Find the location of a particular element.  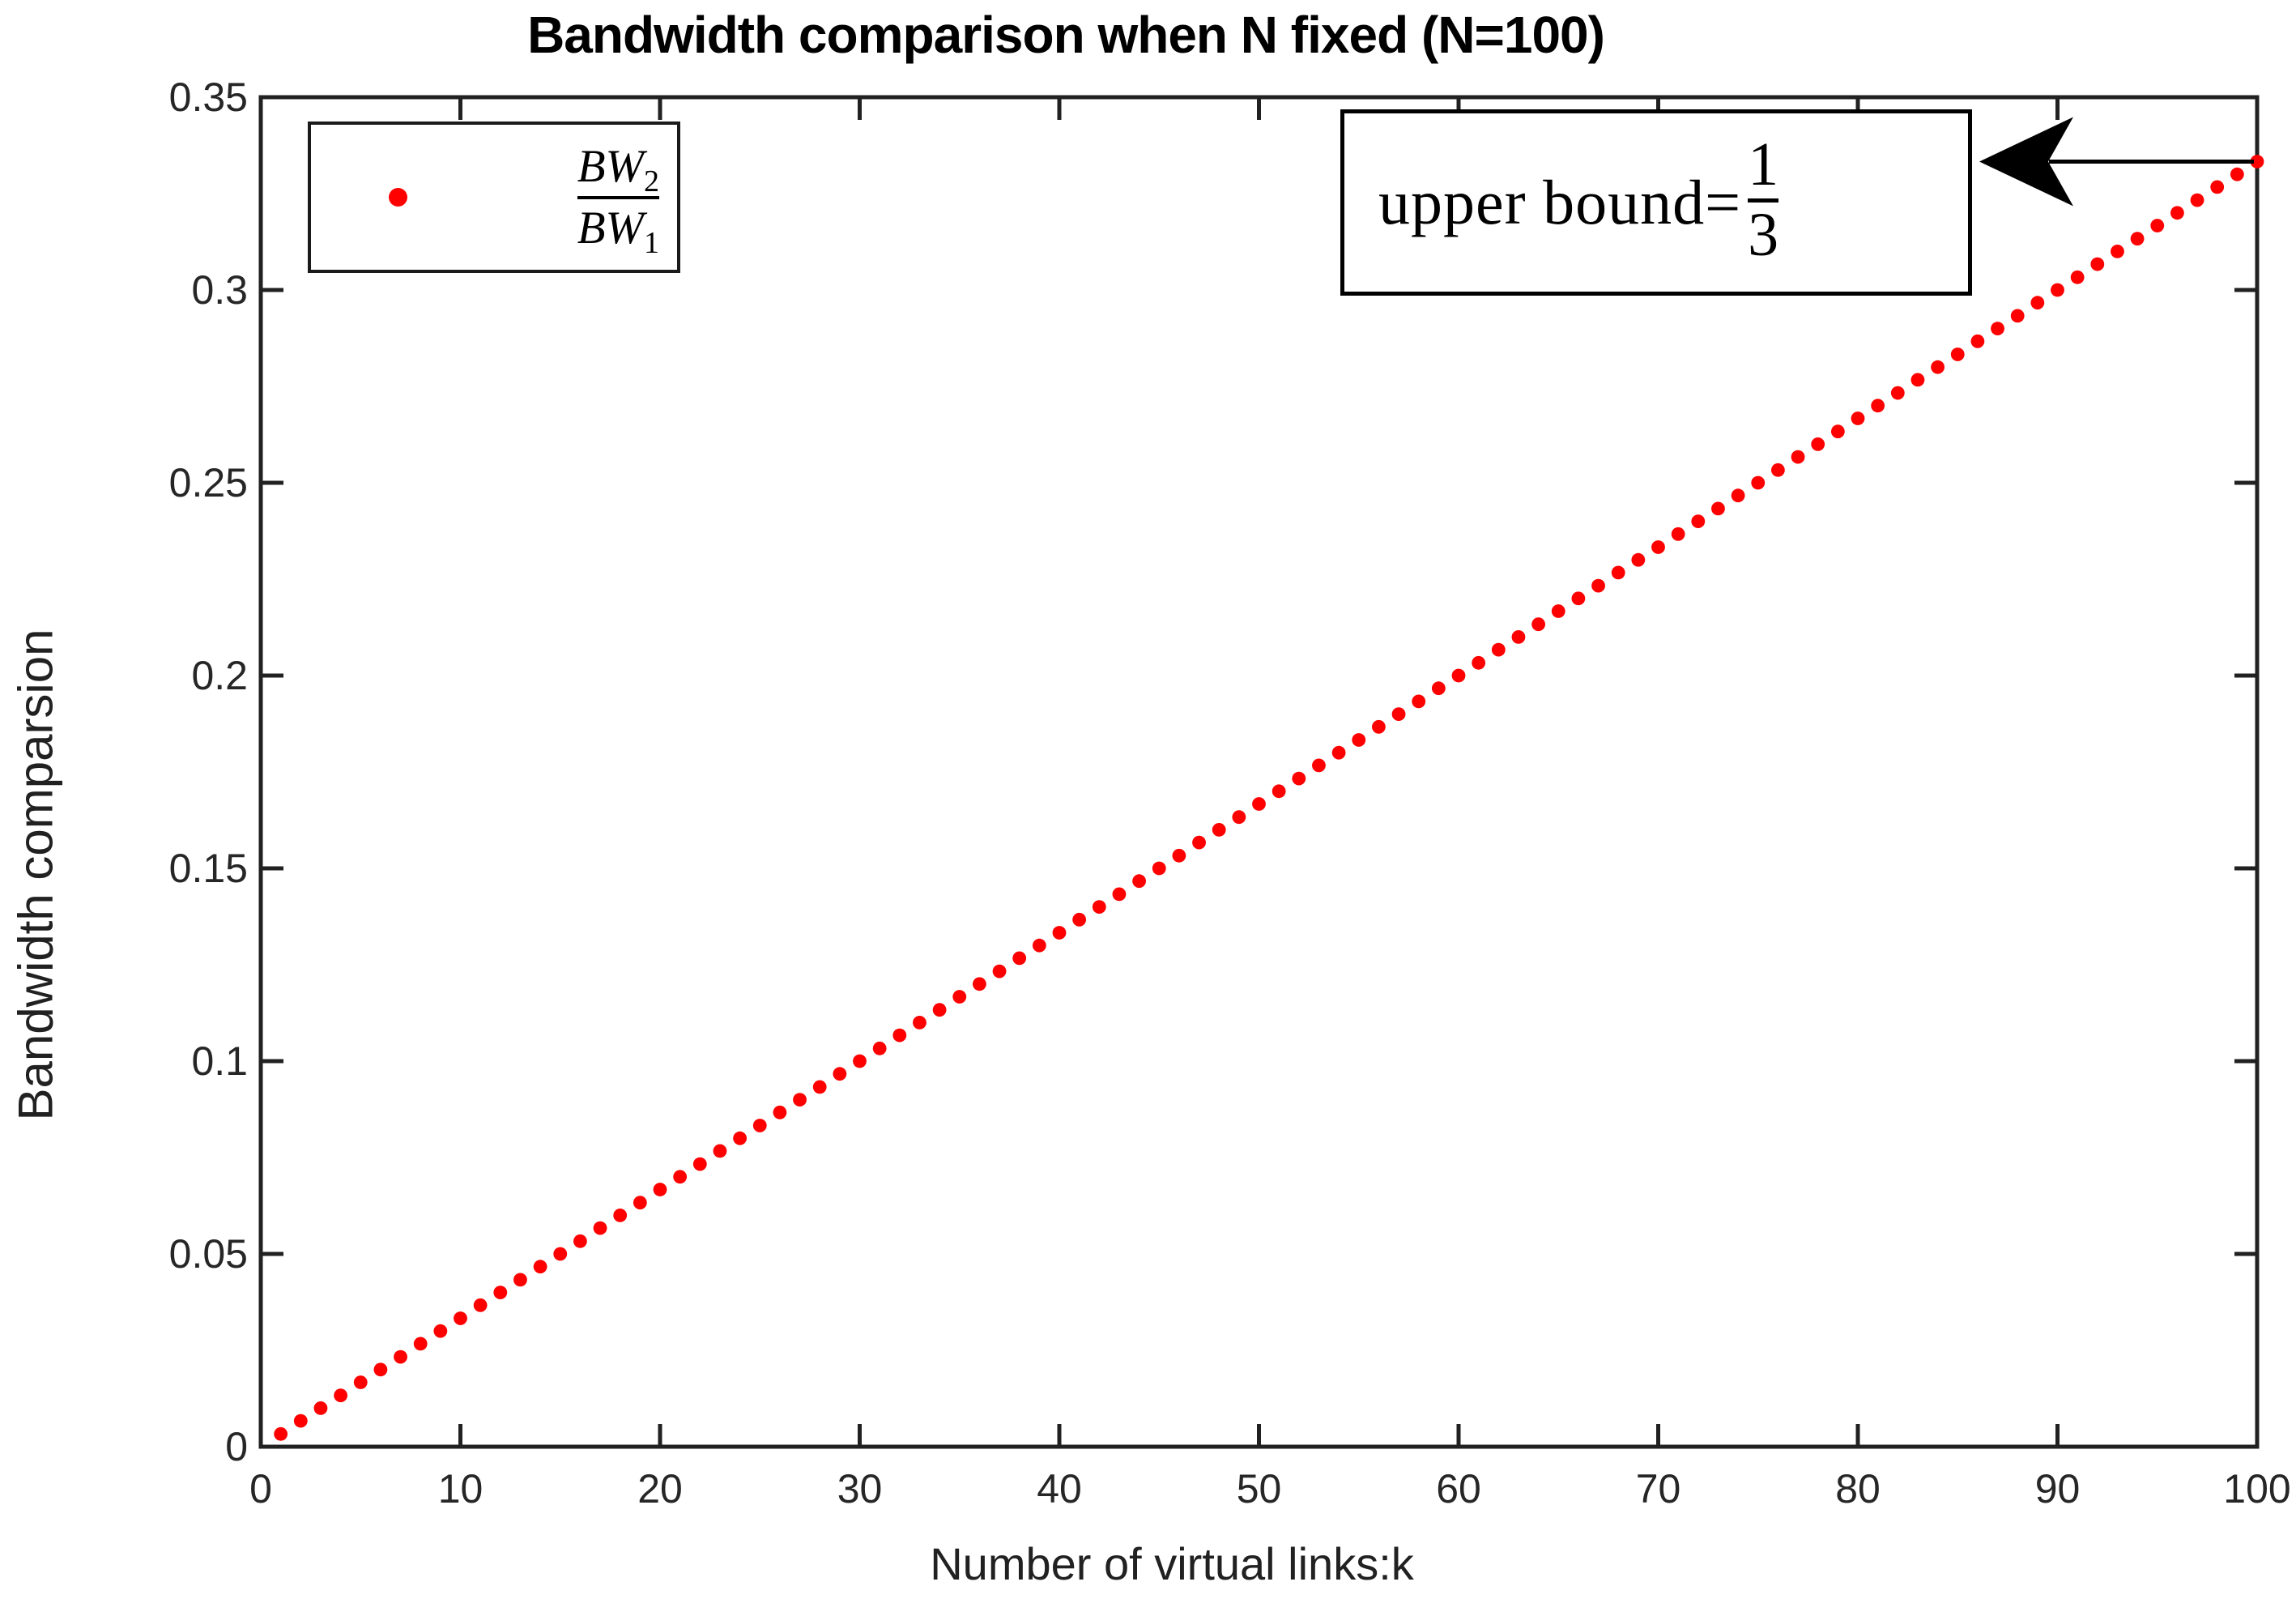

x-tick-label: 40 is located at coordinates (1060, 1489).